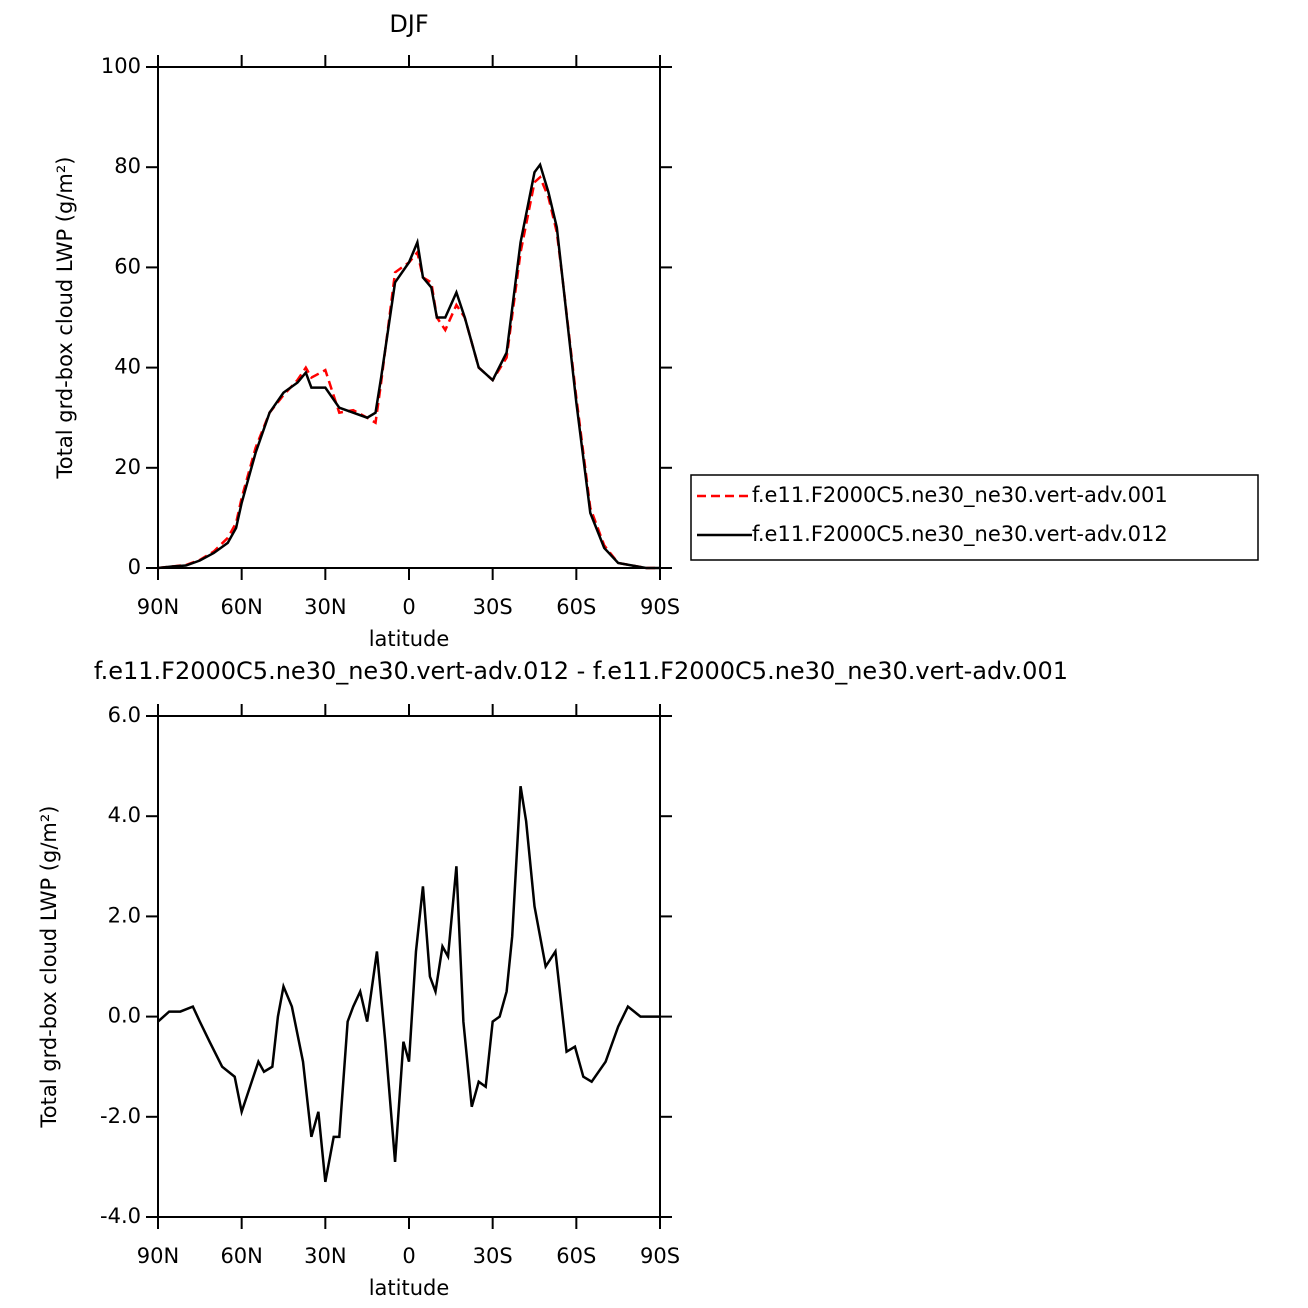 The height and width of the screenshot is (1308, 1308). Describe the element at coordinates (124, 915) in the screenshot. I see `y-tick-label: 2.0` at that location.